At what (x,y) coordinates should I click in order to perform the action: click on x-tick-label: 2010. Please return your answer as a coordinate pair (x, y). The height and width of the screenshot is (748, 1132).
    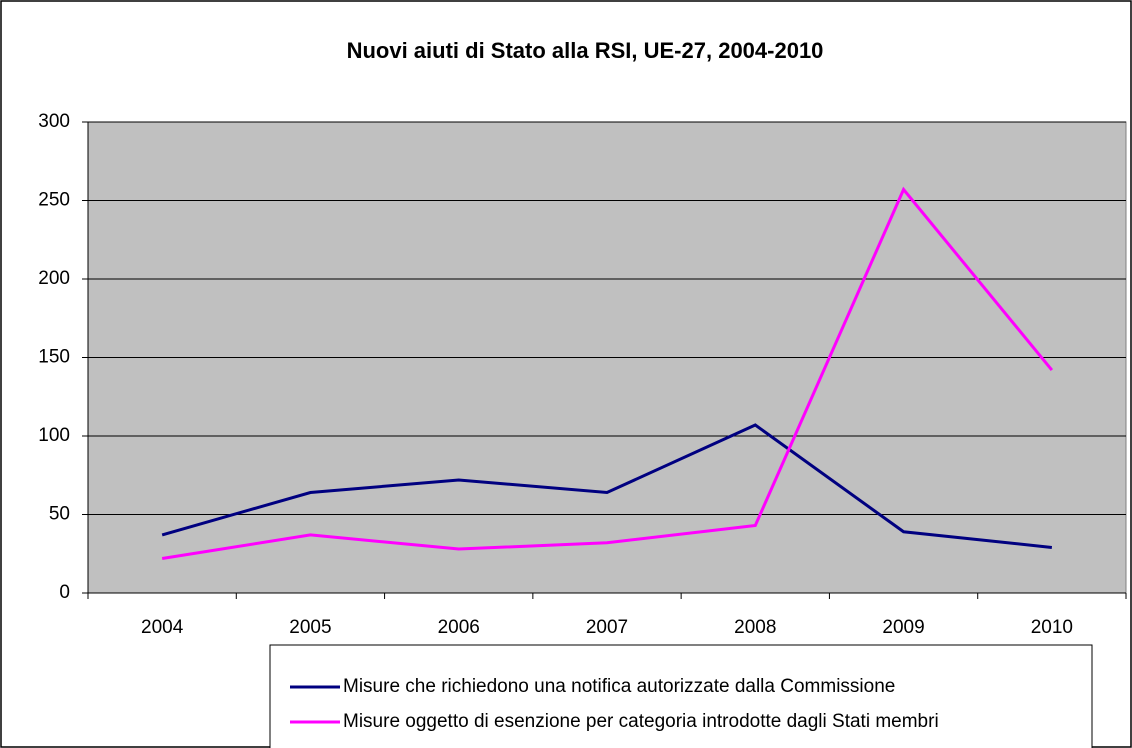
    Looking at the image, I should click on (1052, 627).